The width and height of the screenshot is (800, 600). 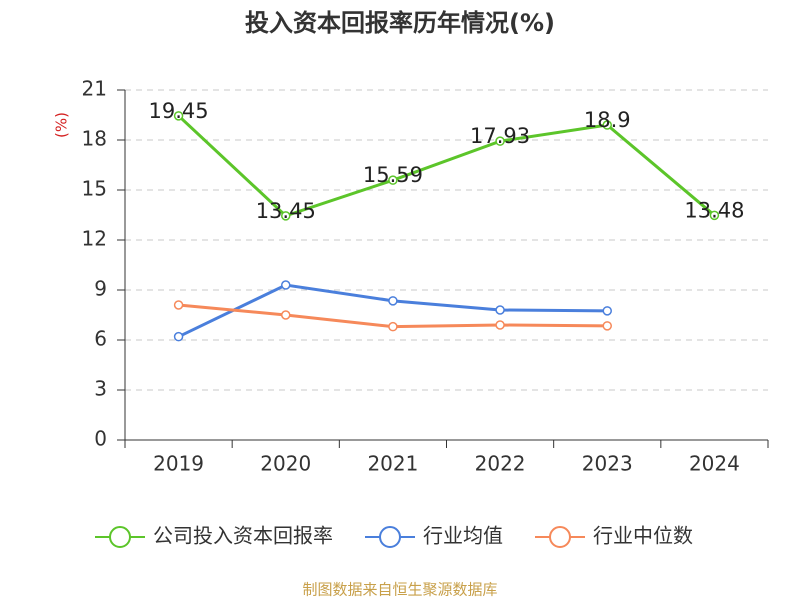 I want to click on data-label: 15.59, so click(x=393, y=175).